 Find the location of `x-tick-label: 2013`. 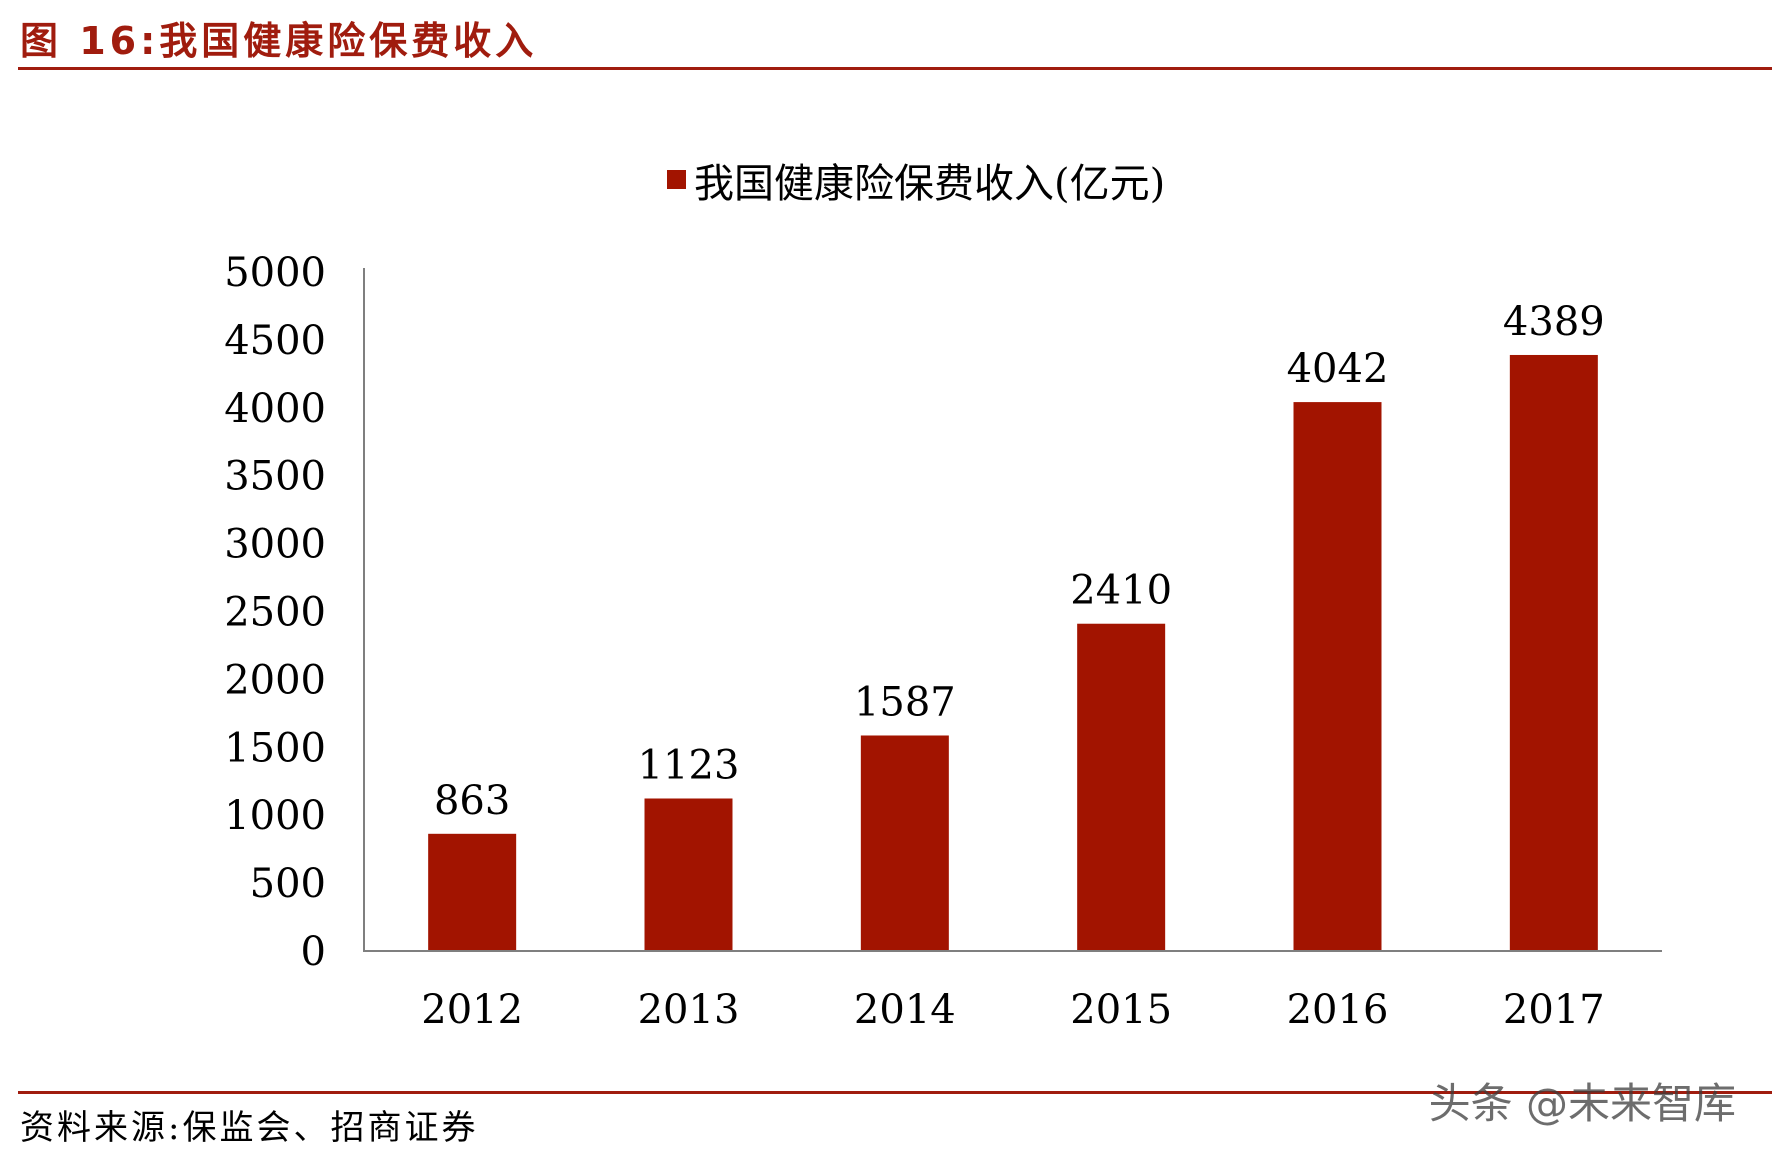

x-tick-label: 2013 is located at coordinates (689, 1010).